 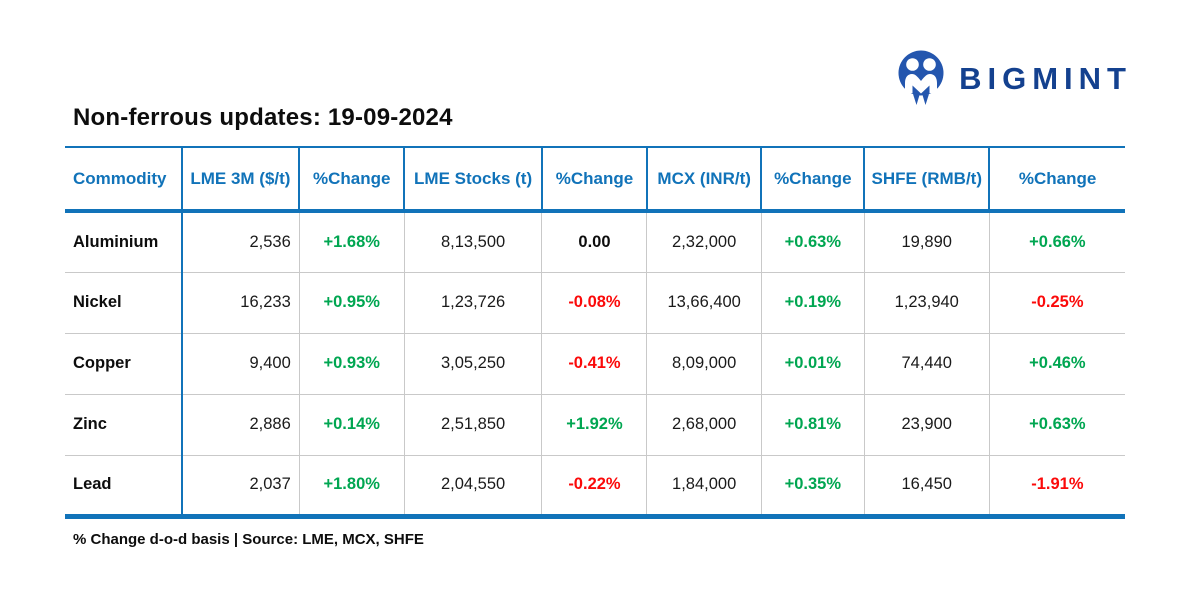 What do you see at coordinates (926, 485) in the screenshot?
I see `shfe-value: 16,450` at bounding box center [926, 485].